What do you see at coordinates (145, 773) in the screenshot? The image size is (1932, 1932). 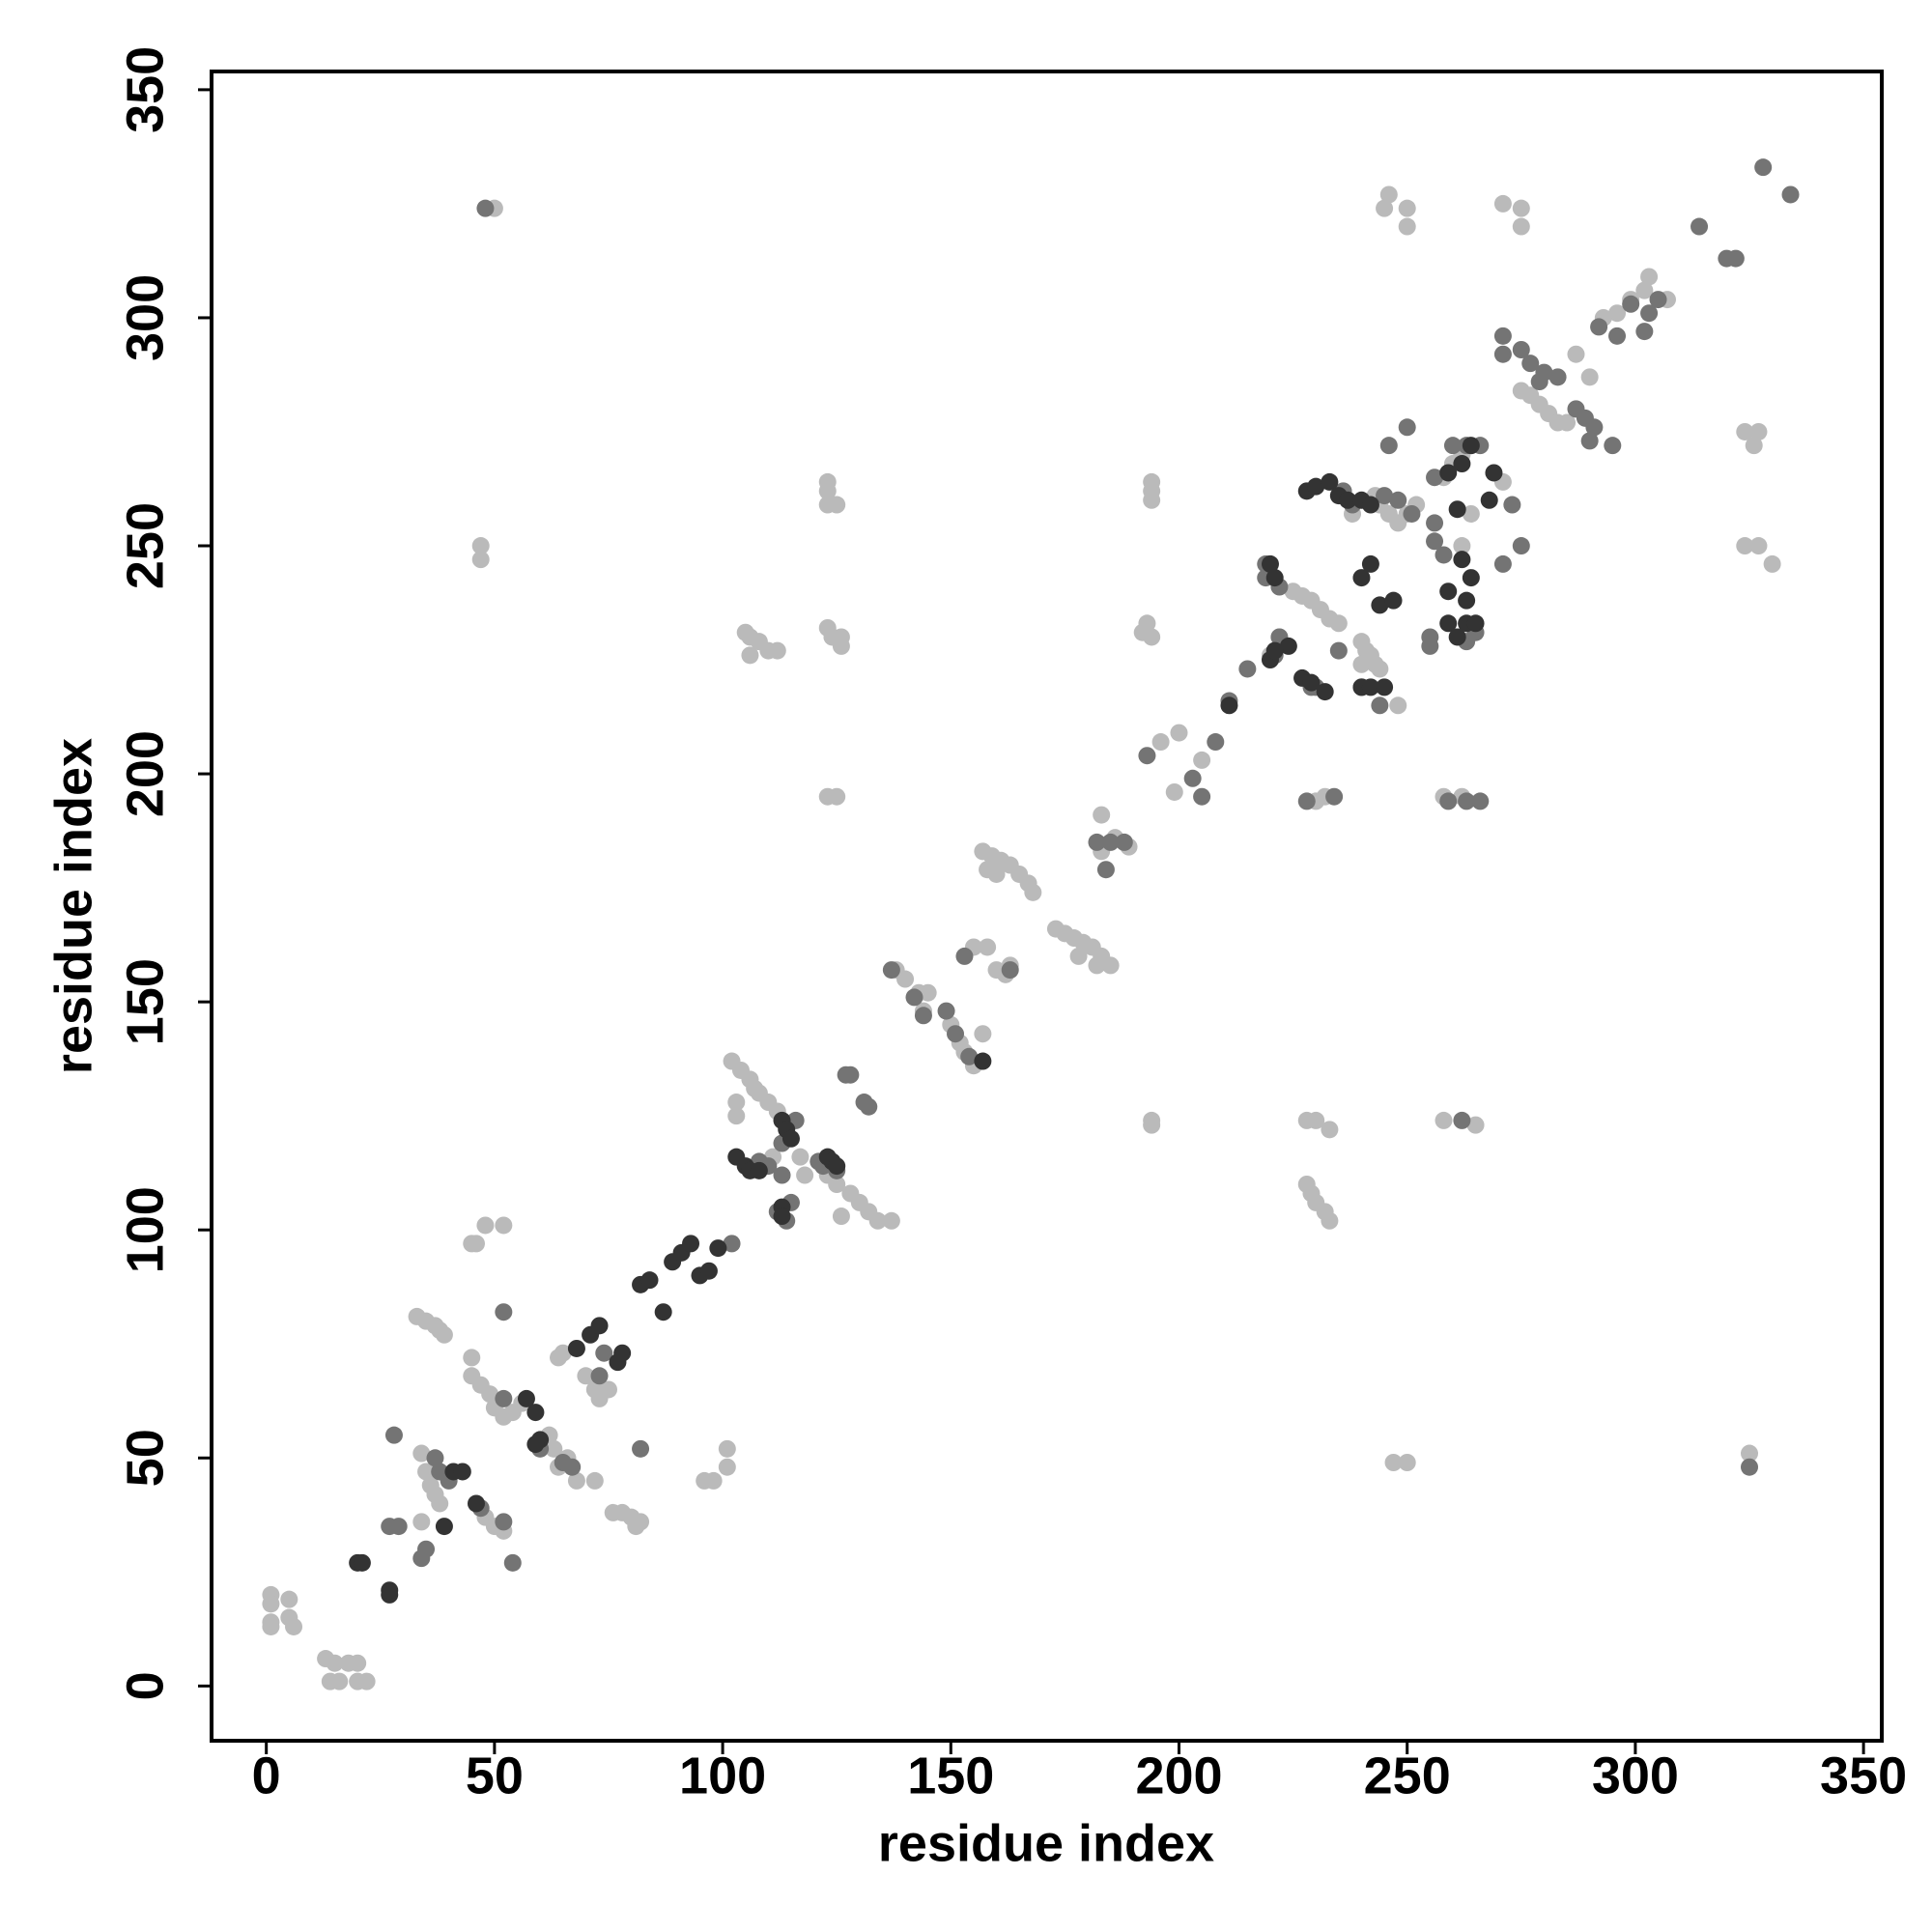 I see `y-tick-label: 200` at bounding box center [145, 773].